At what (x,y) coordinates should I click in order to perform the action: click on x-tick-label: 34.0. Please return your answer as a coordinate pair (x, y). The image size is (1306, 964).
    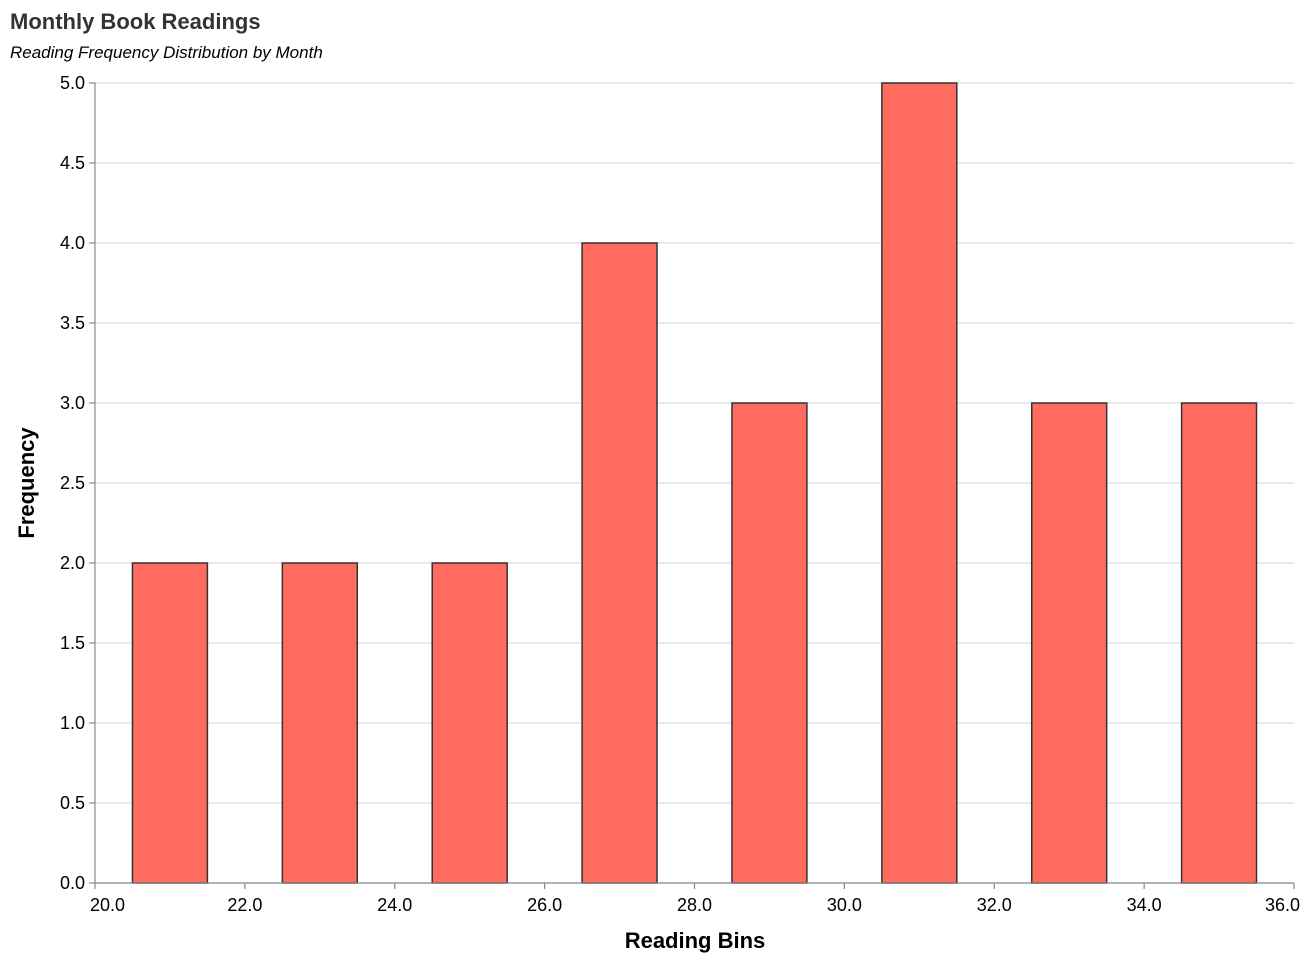
    Looking at the image, I should click on (1144, 905).